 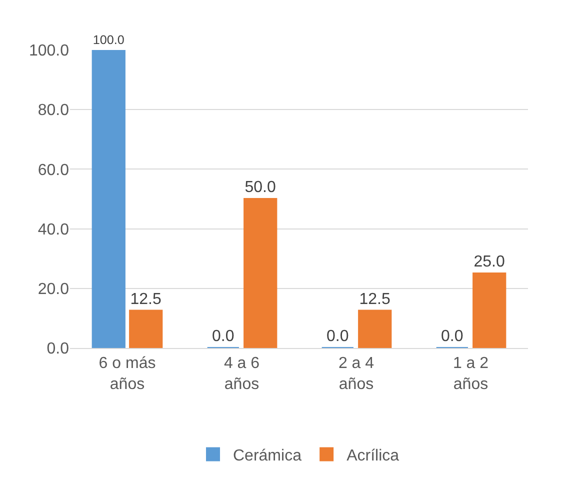 I want to click on data-label: 100.0, so click(x=108, y=39).